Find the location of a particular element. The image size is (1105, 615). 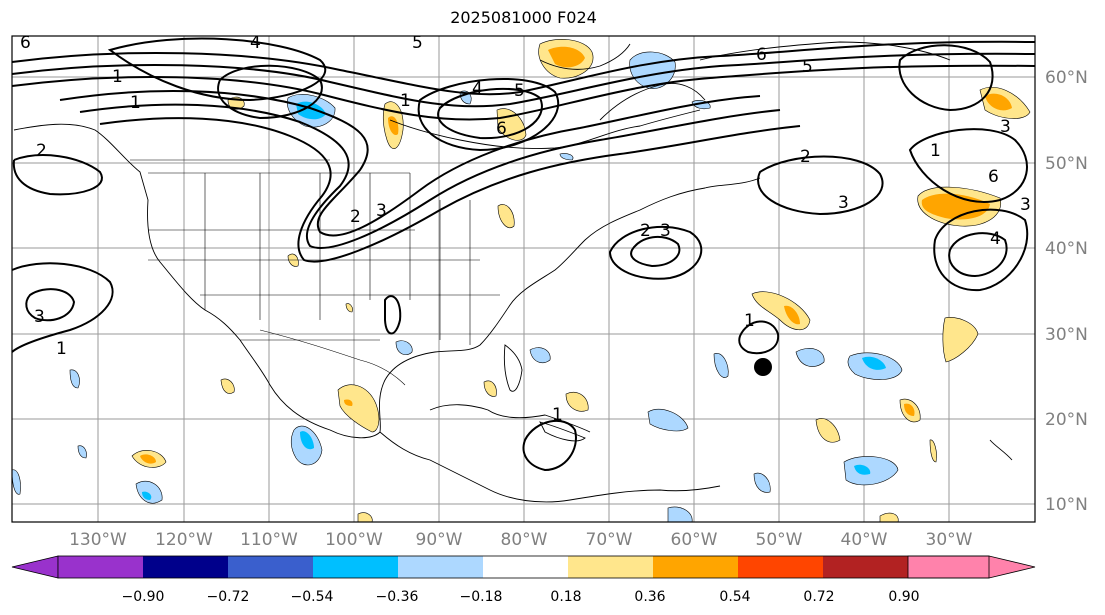

lon-label: 30°W is located at coordinates (949, 540).